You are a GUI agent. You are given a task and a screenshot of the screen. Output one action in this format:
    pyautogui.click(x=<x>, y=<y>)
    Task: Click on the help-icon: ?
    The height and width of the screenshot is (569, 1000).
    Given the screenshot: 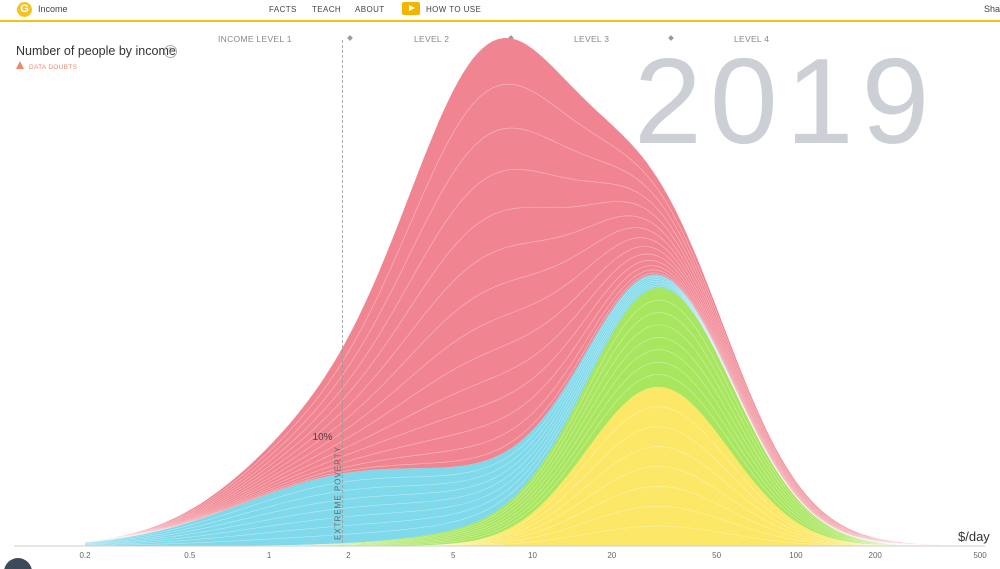 What is the action you would take?
    pyautogui.click(x=170, y=51)
    